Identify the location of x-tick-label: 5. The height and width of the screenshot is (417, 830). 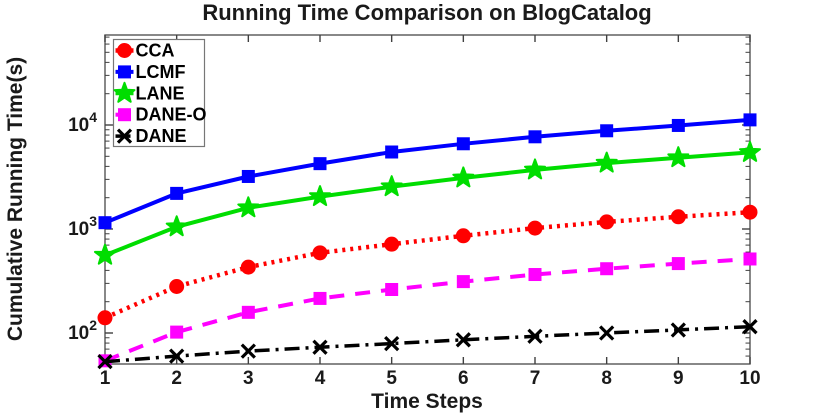
(391, 378).